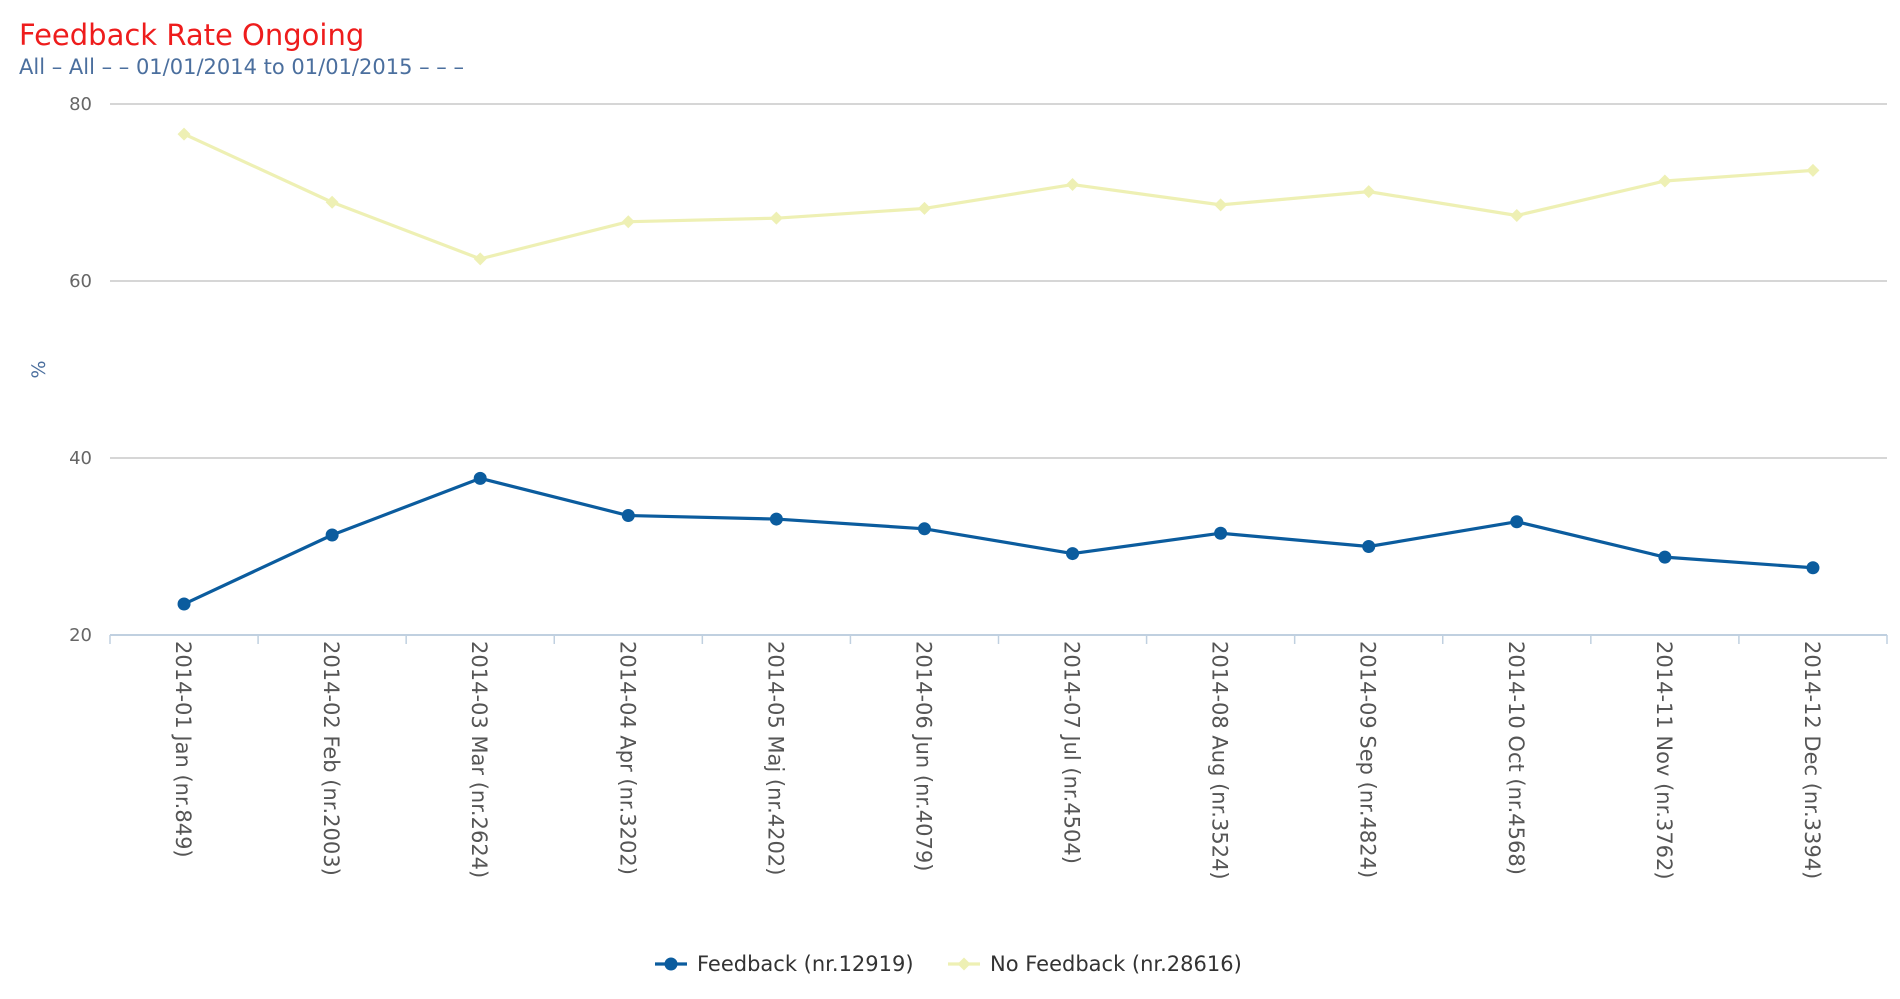 This screenshot has height=999, width=1900. I want to click on y-axis-label: %, so click(39, 369).